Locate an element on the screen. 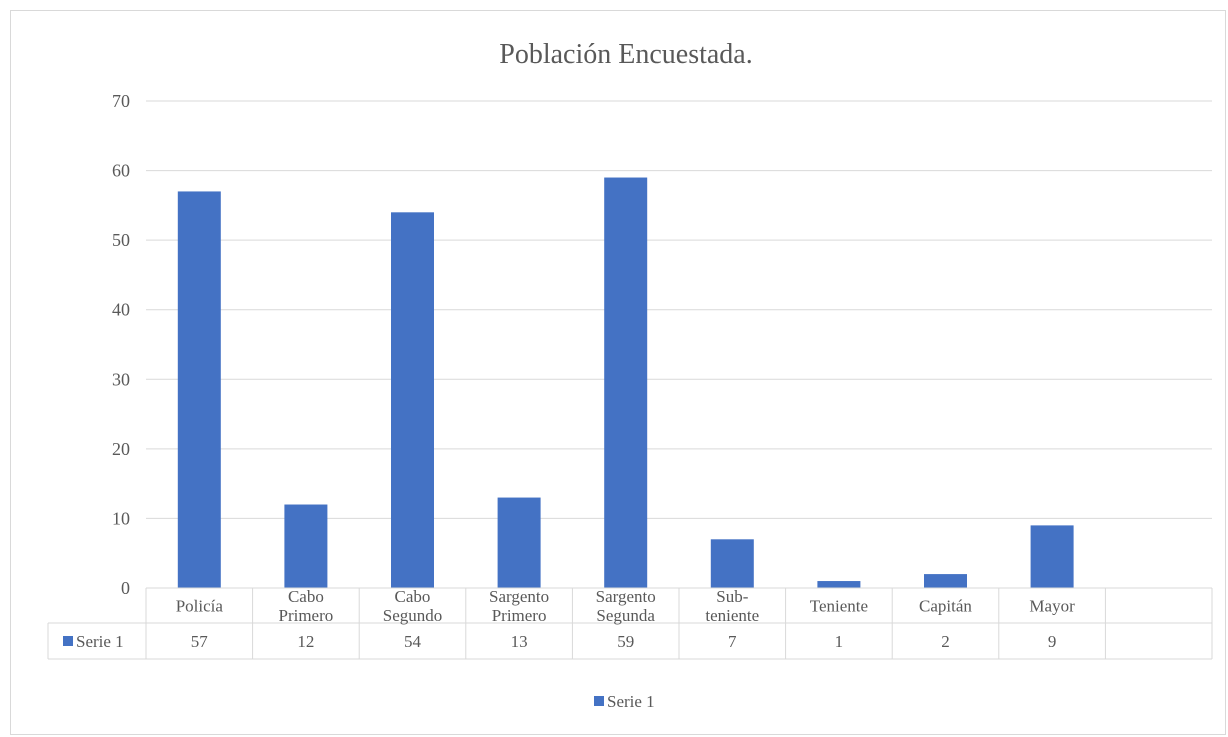  y-tick-label: 50 is located at coordinates (121, 240).